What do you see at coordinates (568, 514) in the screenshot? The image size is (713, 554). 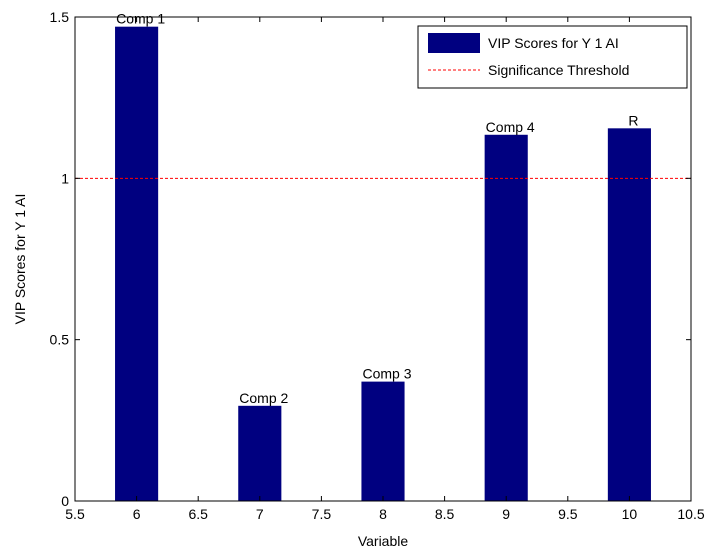 I see `x-tick-label: 9.5` at bounding box center [568, 514].